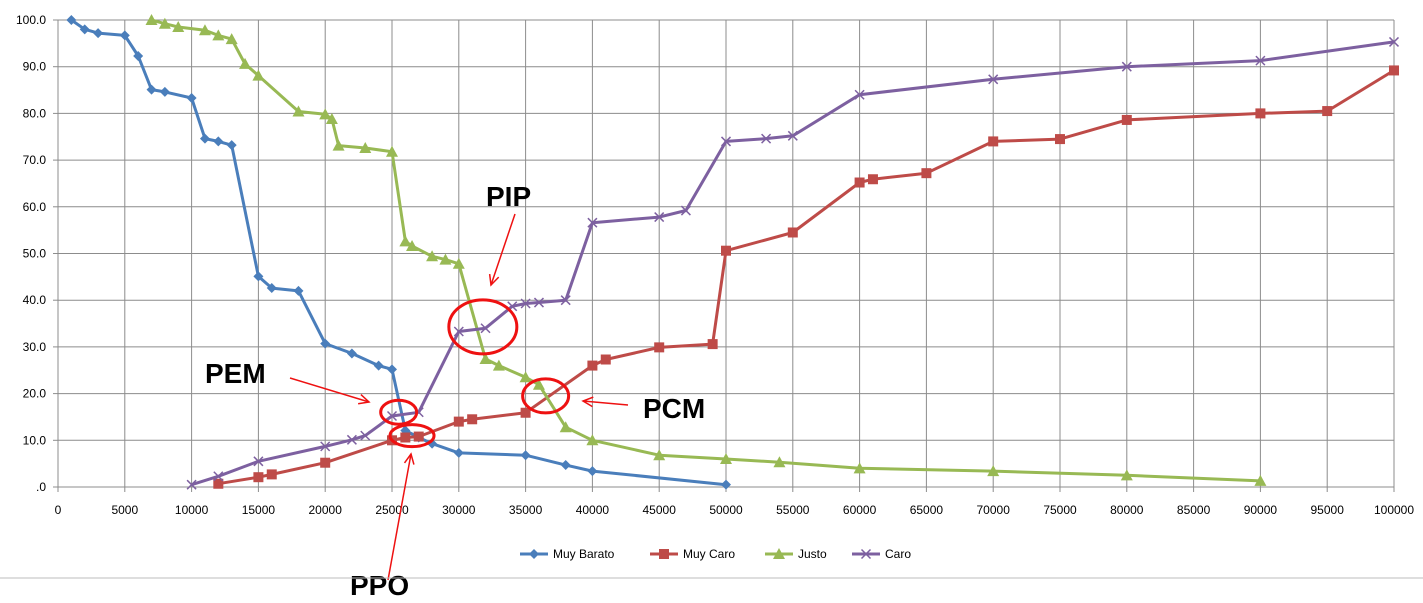  Describe the element at coordinates (124, 510) in the screenshot. I see `x-tick-label: 5000` at that location.